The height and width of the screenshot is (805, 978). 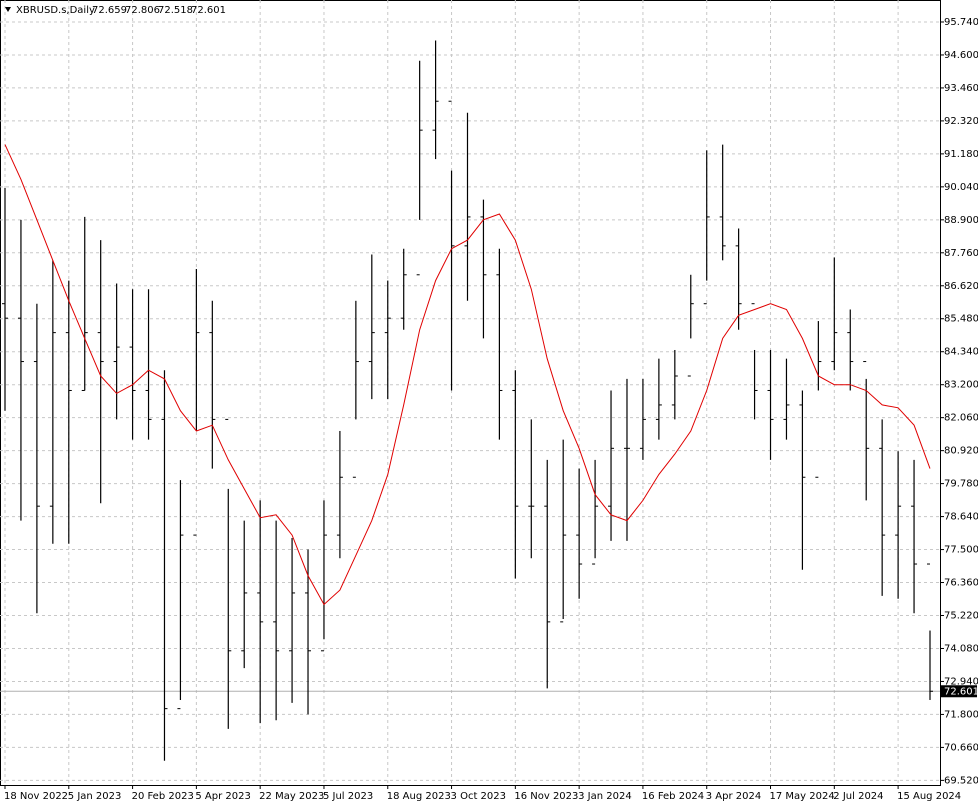 I want to click on x-tick-label: 17 May 2024, so click(x=802, y=796).